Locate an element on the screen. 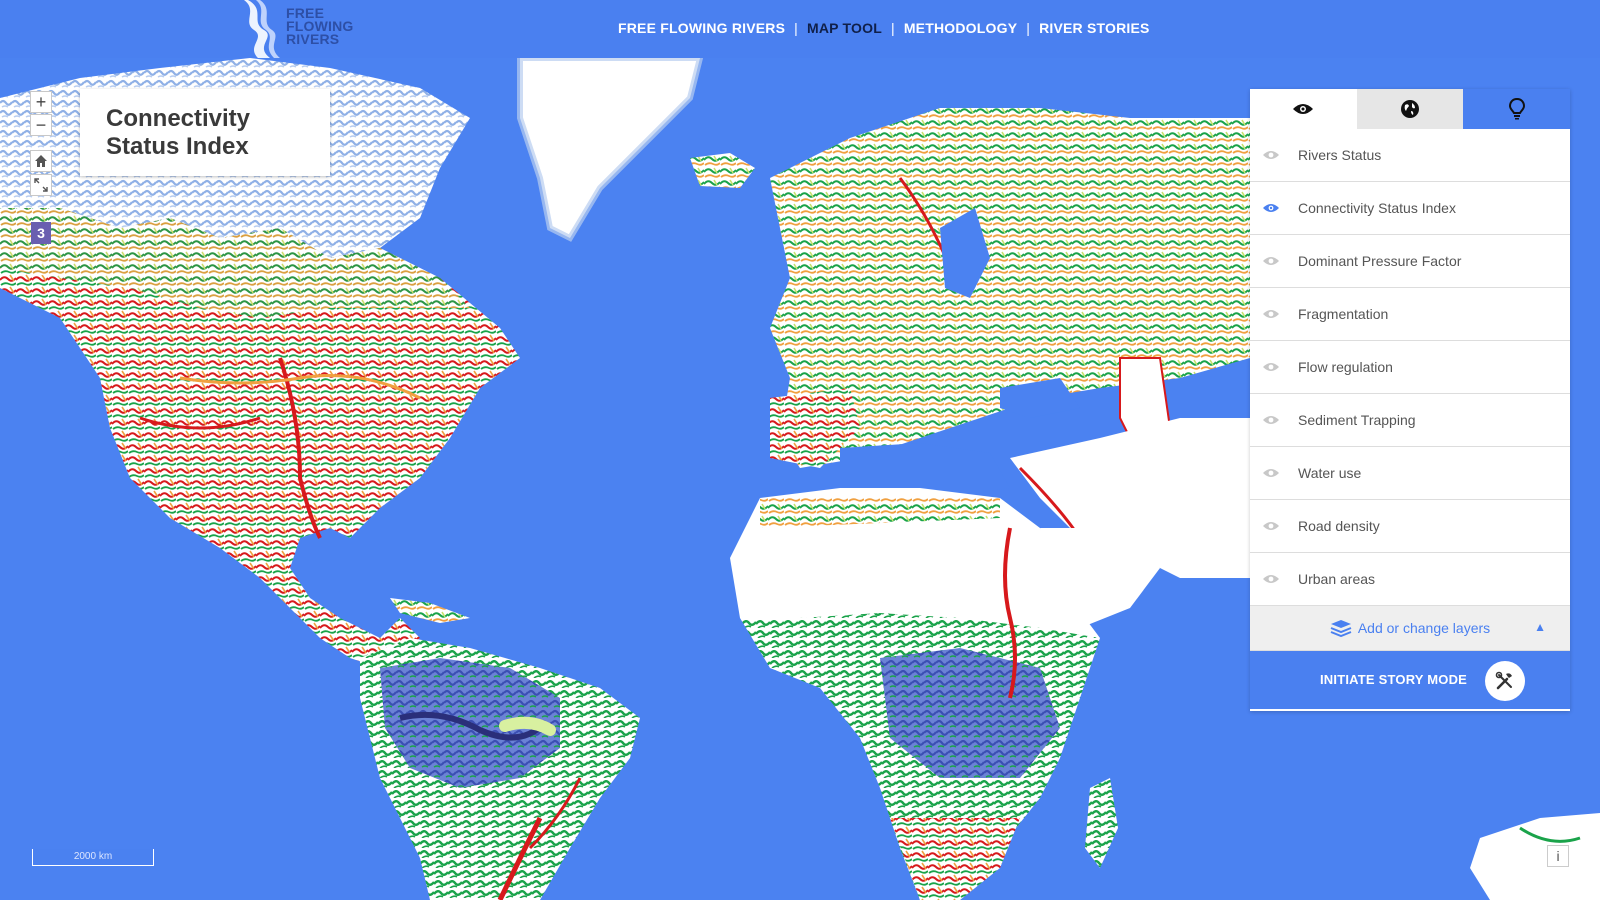 The image size is (1600, 900). fullscreen-button is located at coordinates (41, 185).